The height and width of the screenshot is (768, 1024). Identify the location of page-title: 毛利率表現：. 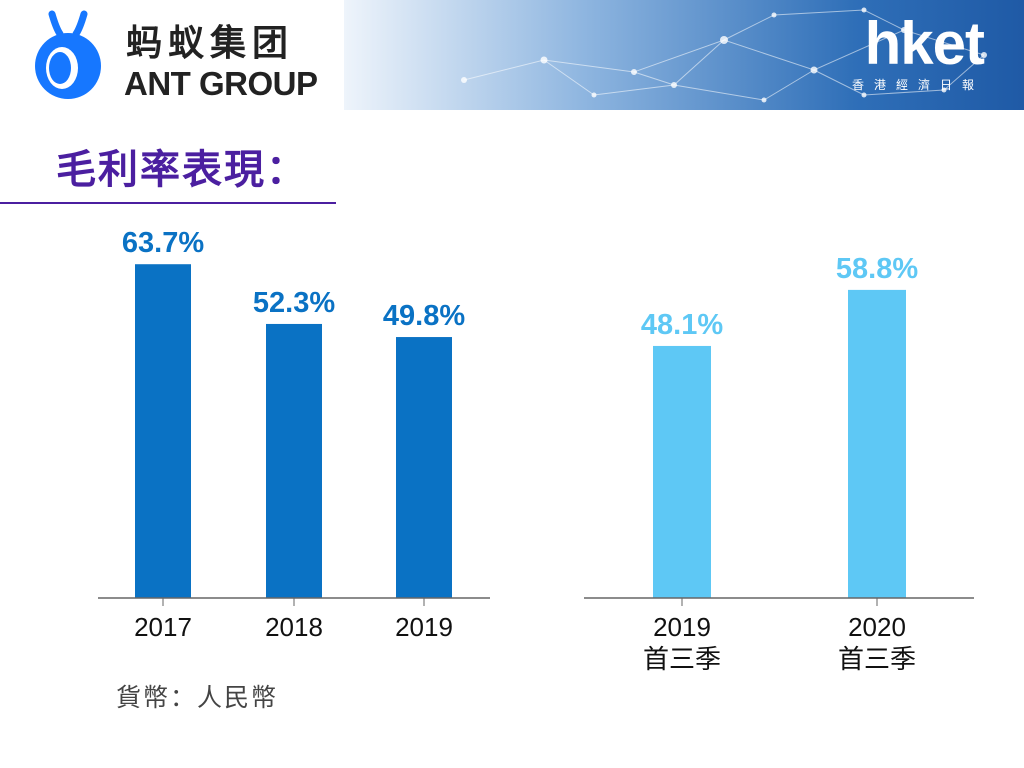
(182, 170).